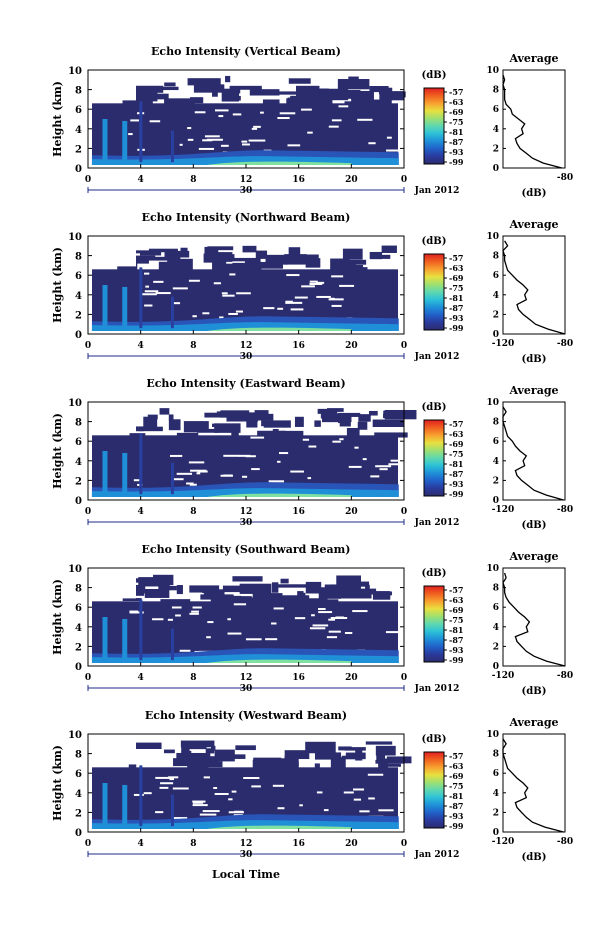 The height and width of the screenshot is (929, 616). Describe the element at coordinates (496, 647) in the screenshot. I see `avg-y-tick-label: 2` at that location.